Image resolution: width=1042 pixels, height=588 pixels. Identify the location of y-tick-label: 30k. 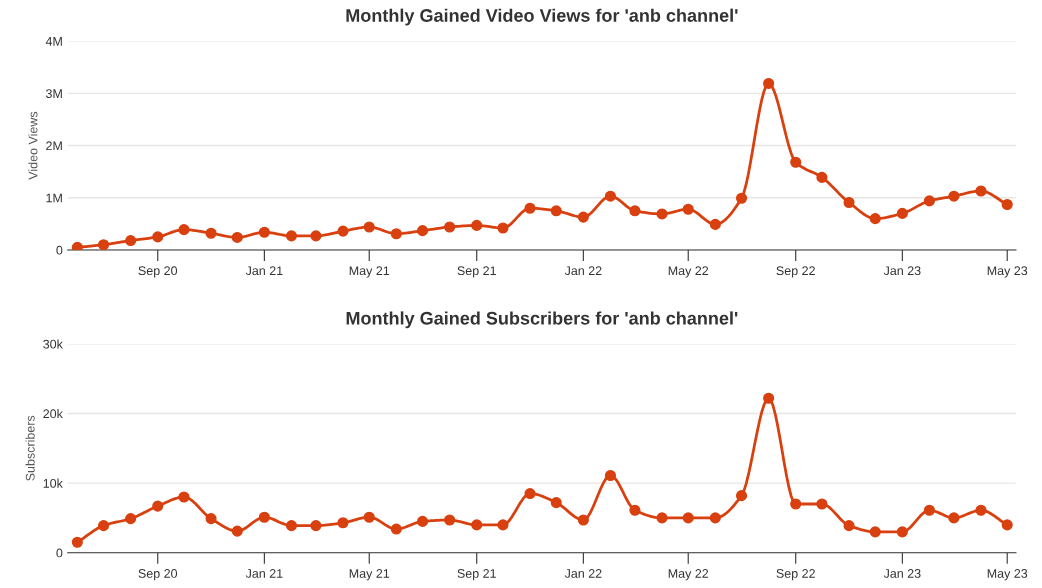
(53, 344).